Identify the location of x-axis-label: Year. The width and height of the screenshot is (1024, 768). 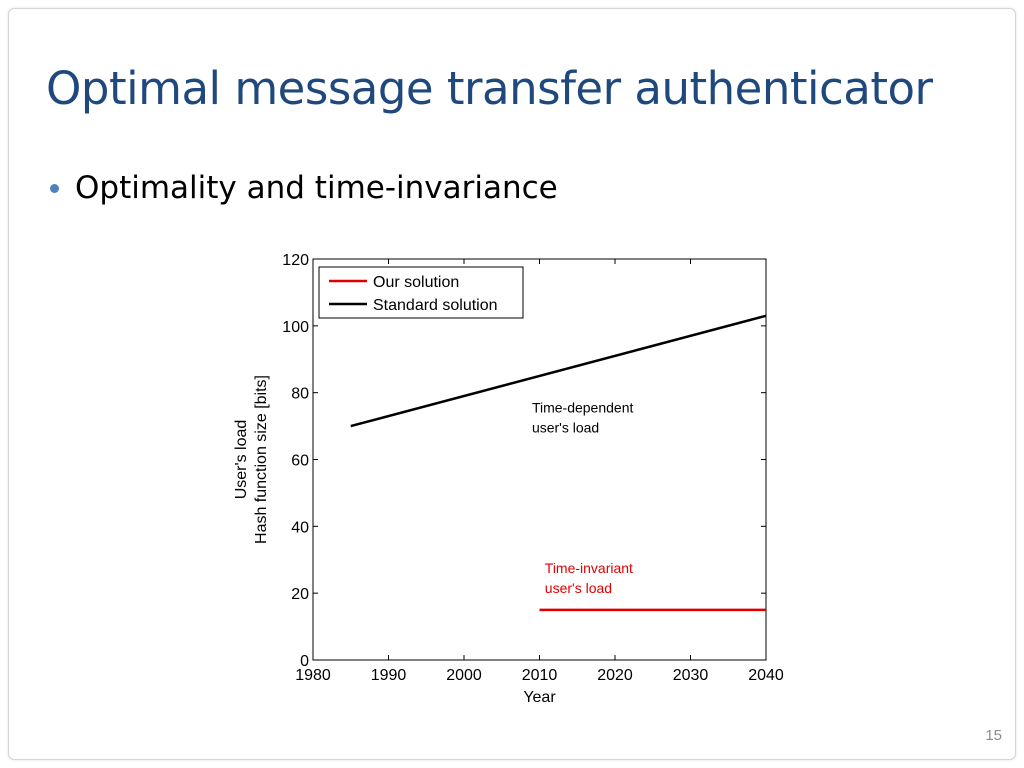
(539, 697).